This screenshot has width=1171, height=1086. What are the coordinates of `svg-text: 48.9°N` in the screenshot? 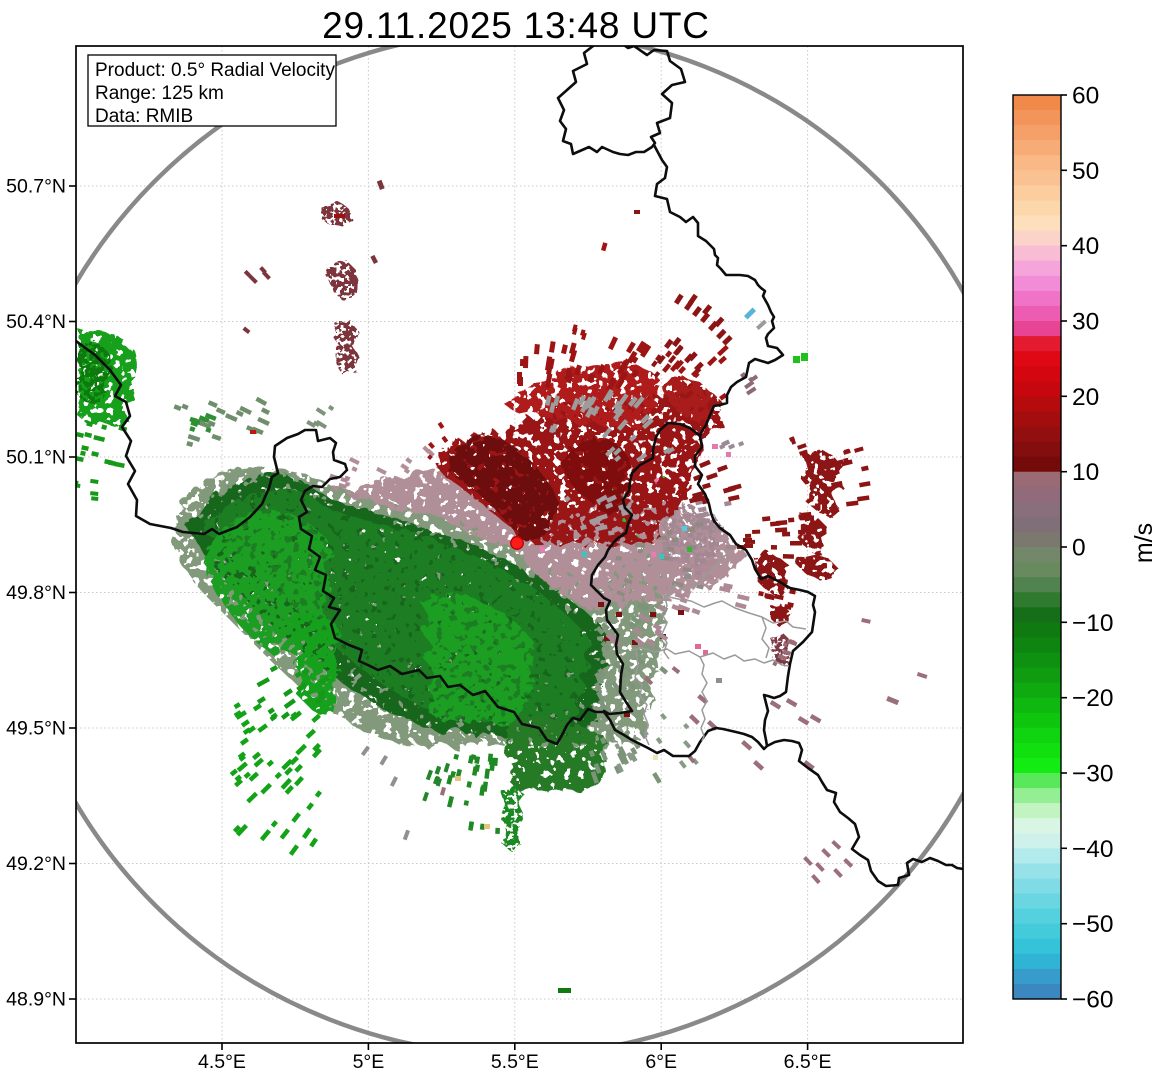 It's located at (36, 1000).